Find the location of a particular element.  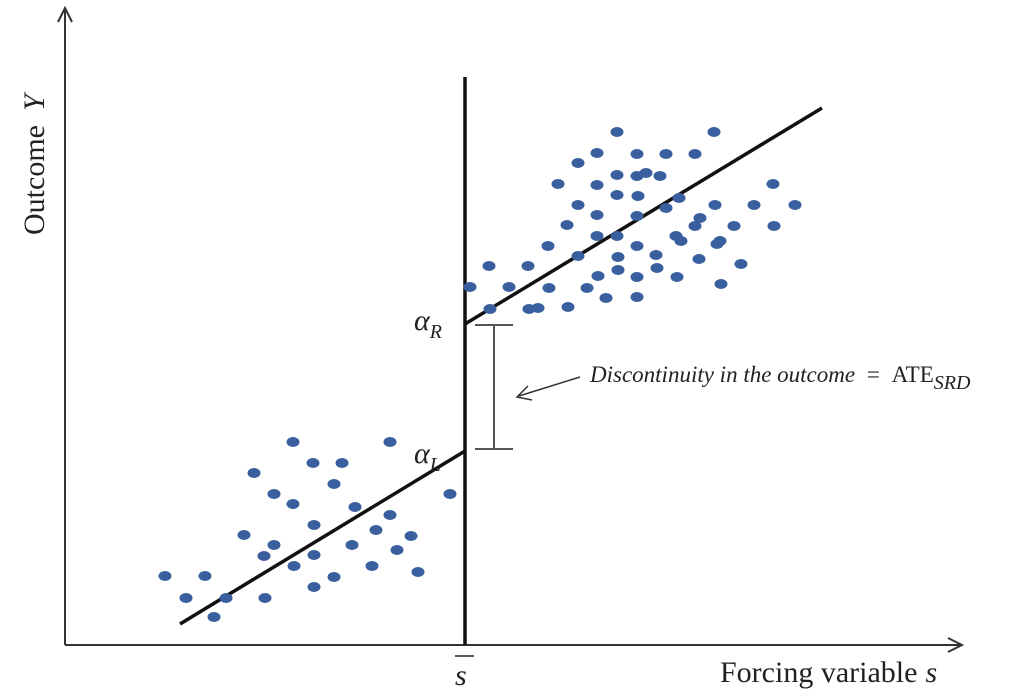

alpha-l-label: αL is located at coordinates (427, 456).